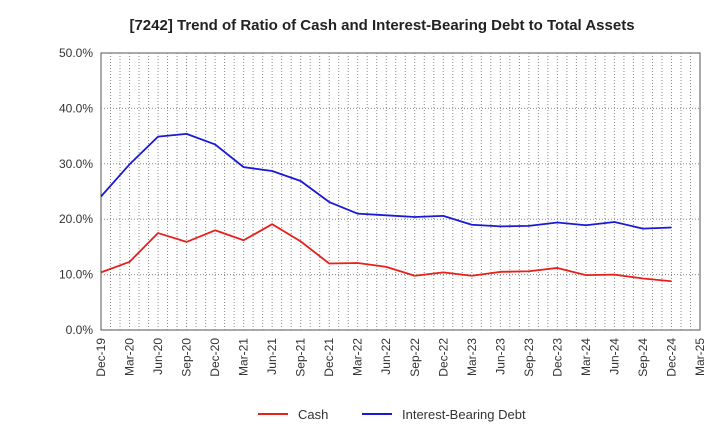 The image size is (720, 440). Describe the element at coordinates (158, 356) in the screenshot. I see `x-tick-label: Jun-20` at that location.